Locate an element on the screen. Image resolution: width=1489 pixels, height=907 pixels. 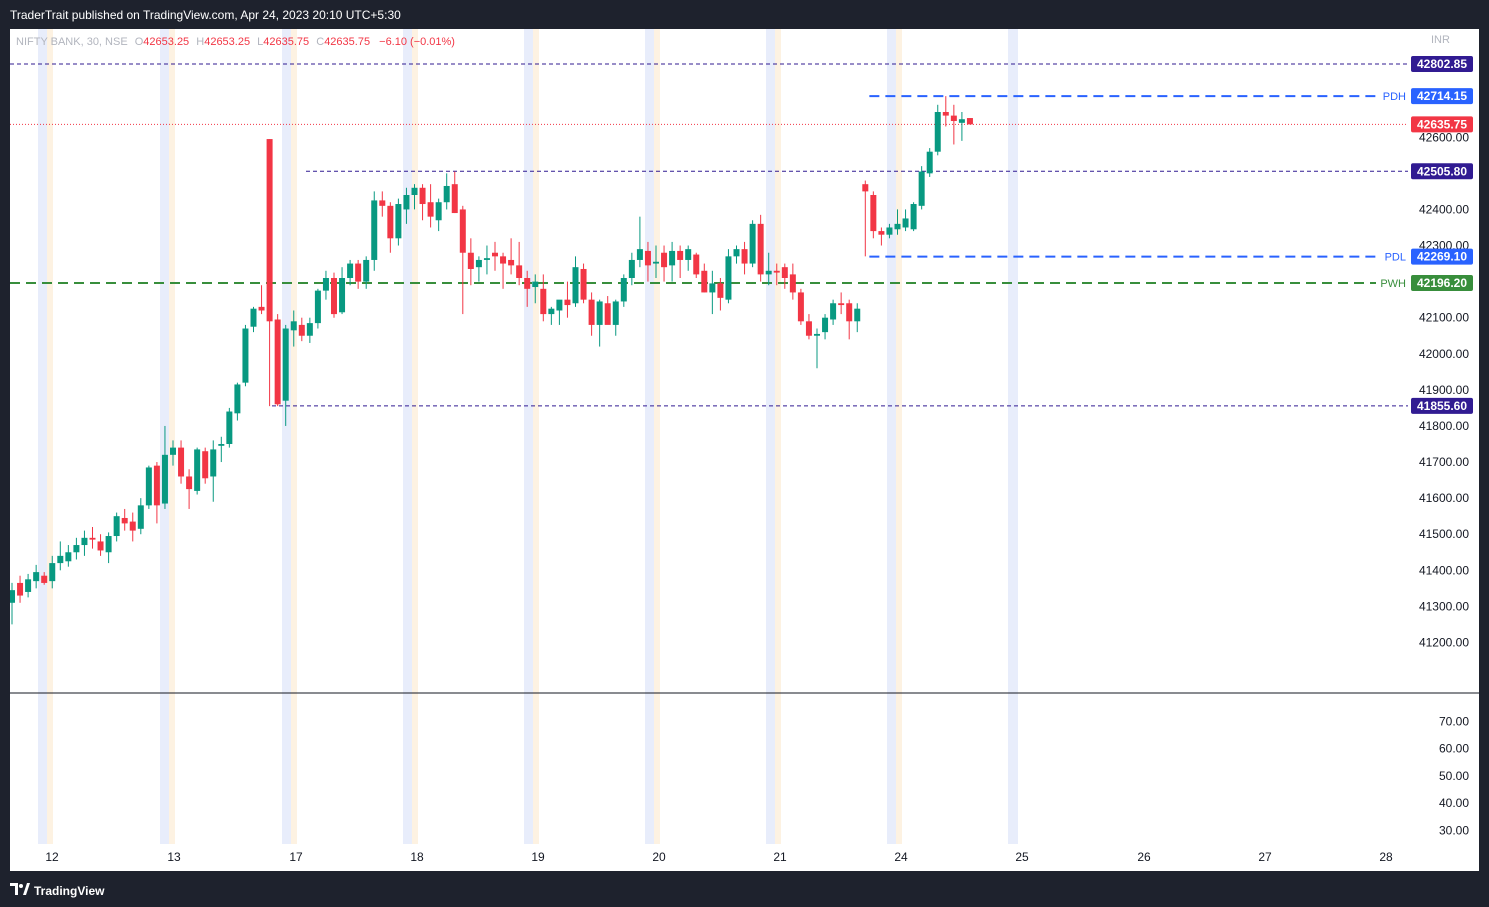
price-tick-label: 41600.00 is located at coordinates (1444, 498).